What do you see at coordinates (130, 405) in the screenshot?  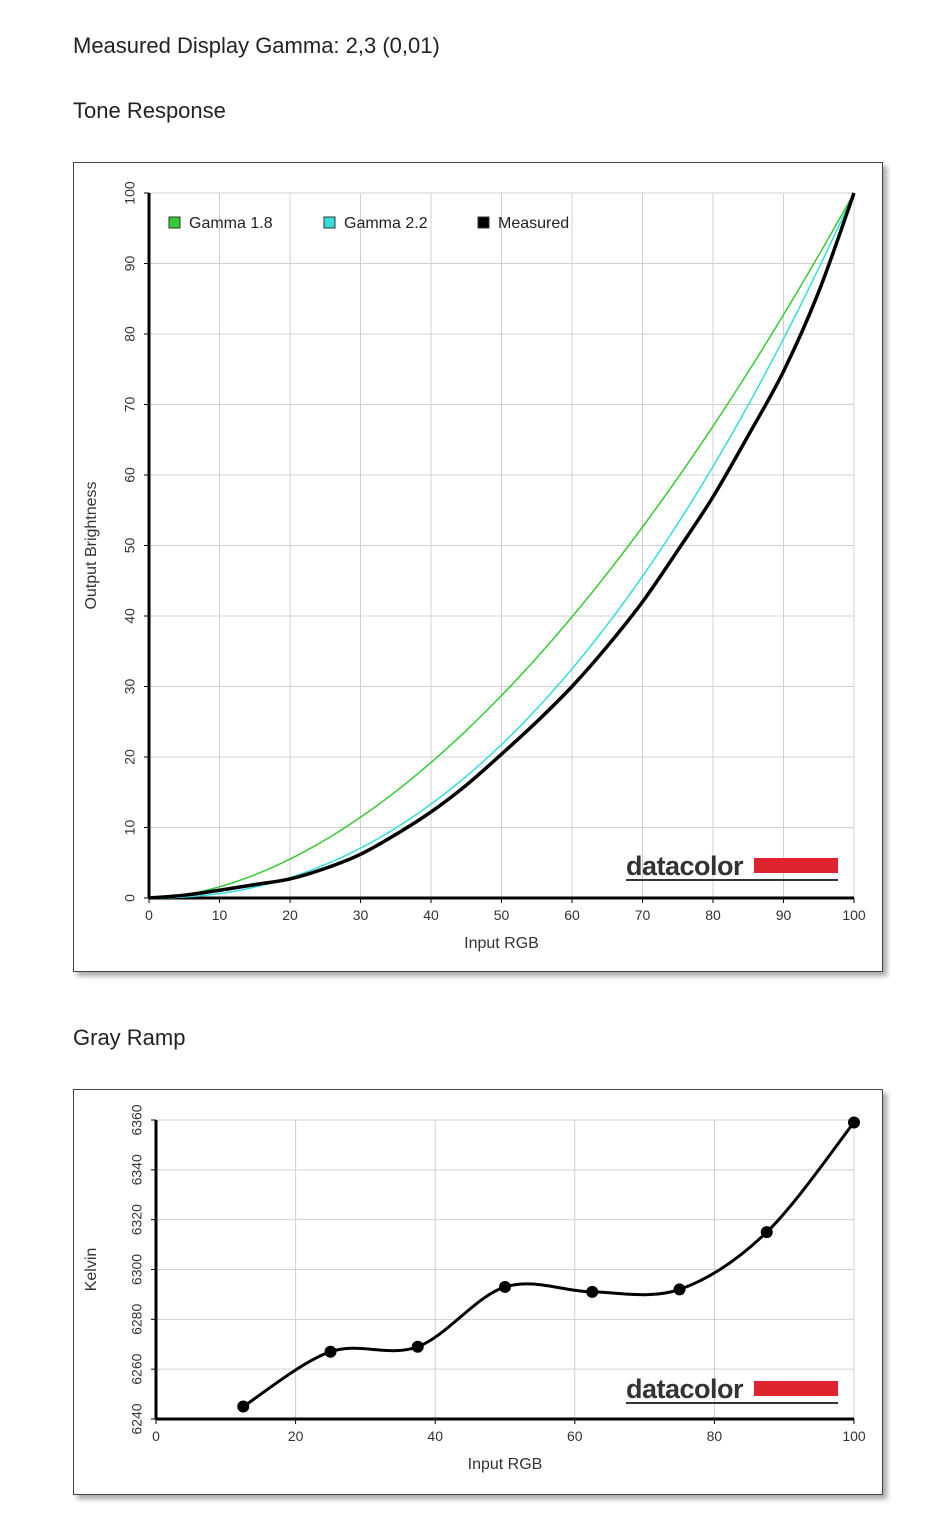 I see `y-tick-label: 70` at bounding box center [130, 405].